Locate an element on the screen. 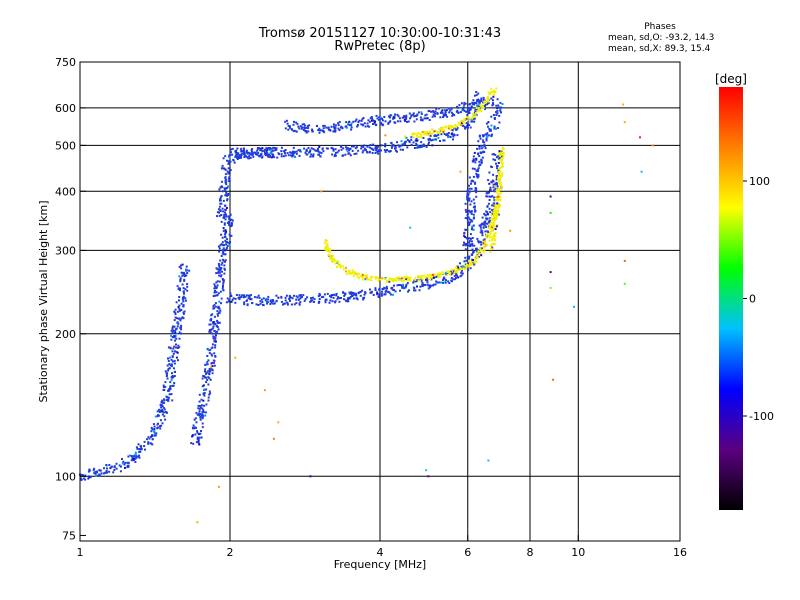  data-point-scattered is located at coordinates (310, 476).